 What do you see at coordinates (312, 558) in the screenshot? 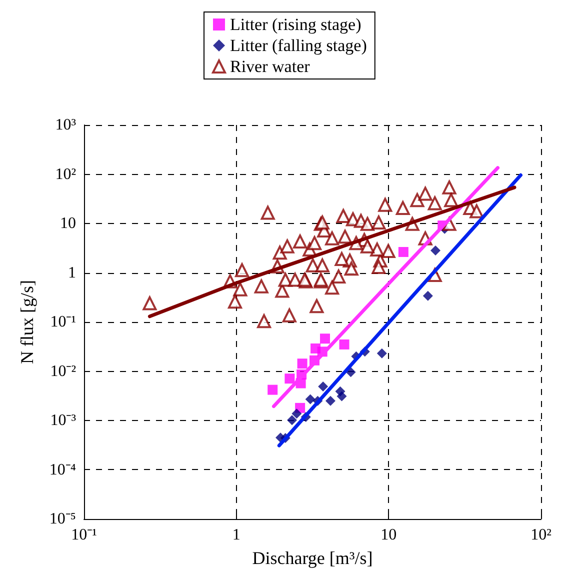
I see `x-axis-title: Discharge [m³/s]` at bounding box center [312, 558].